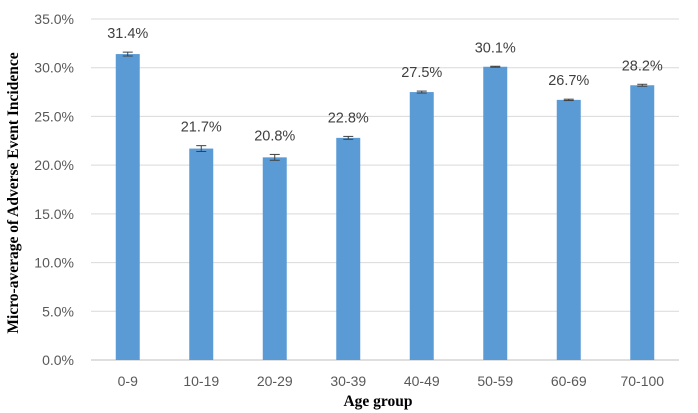  Describe the element at coordinates (54, 263) in the screenshot. I see `y-tick-label: 10.0%` at that location.